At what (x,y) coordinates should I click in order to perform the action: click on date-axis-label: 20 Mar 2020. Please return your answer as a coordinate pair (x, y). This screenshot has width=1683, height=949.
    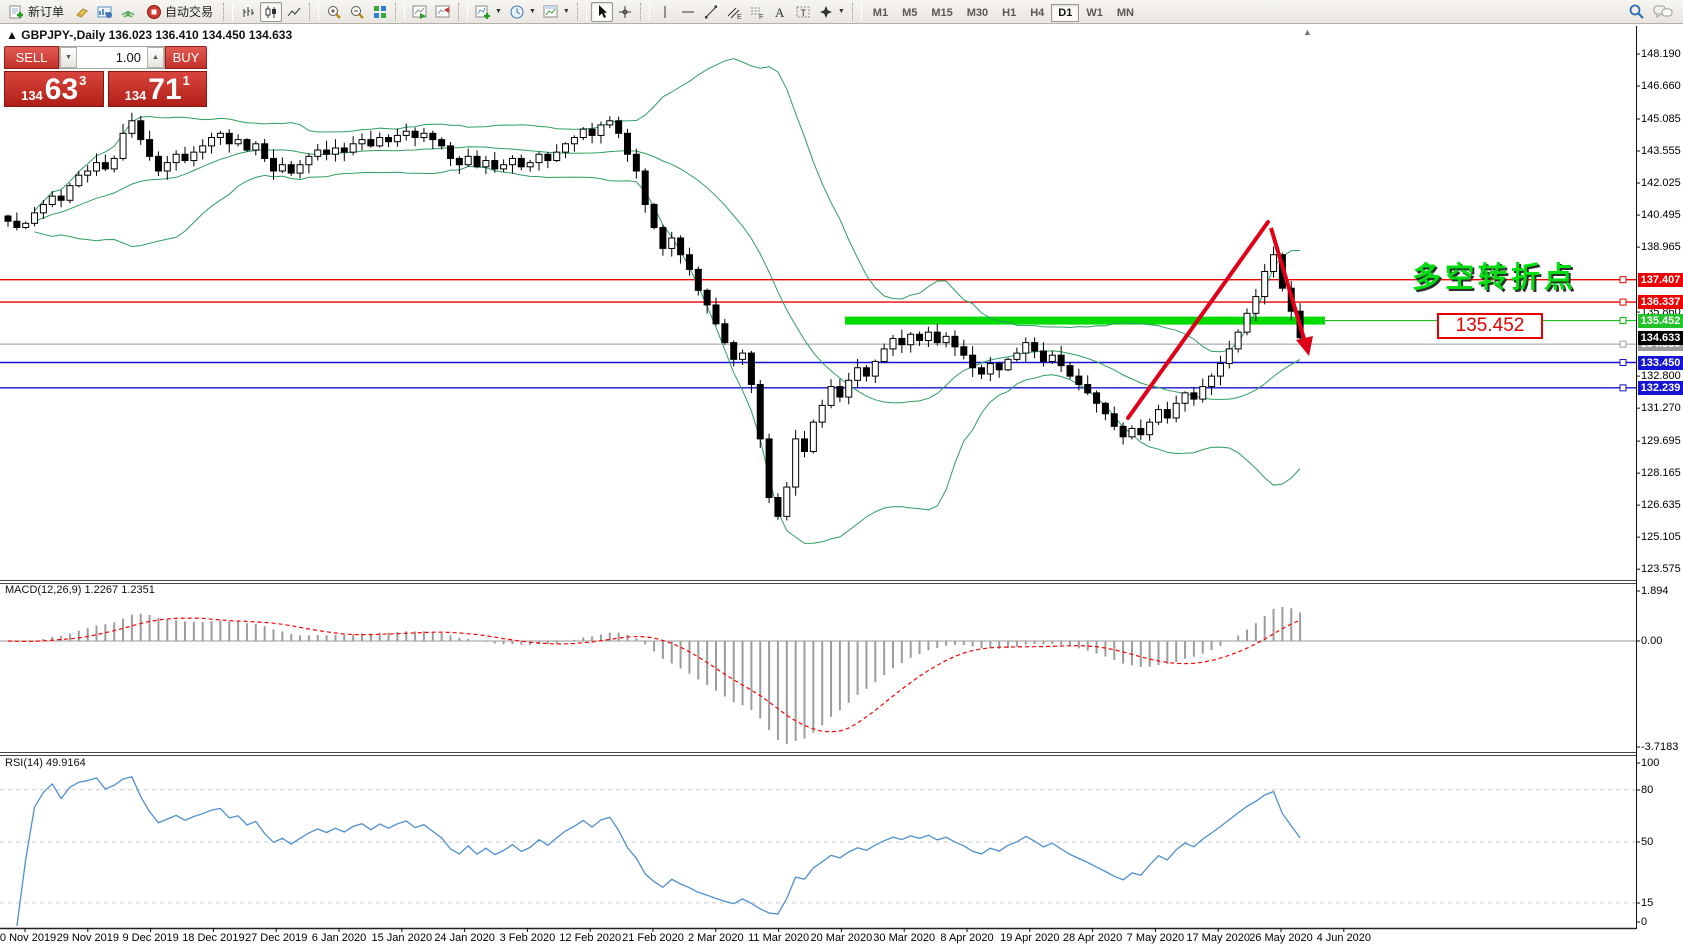
    Looking at the image, I should click on (841, 938).